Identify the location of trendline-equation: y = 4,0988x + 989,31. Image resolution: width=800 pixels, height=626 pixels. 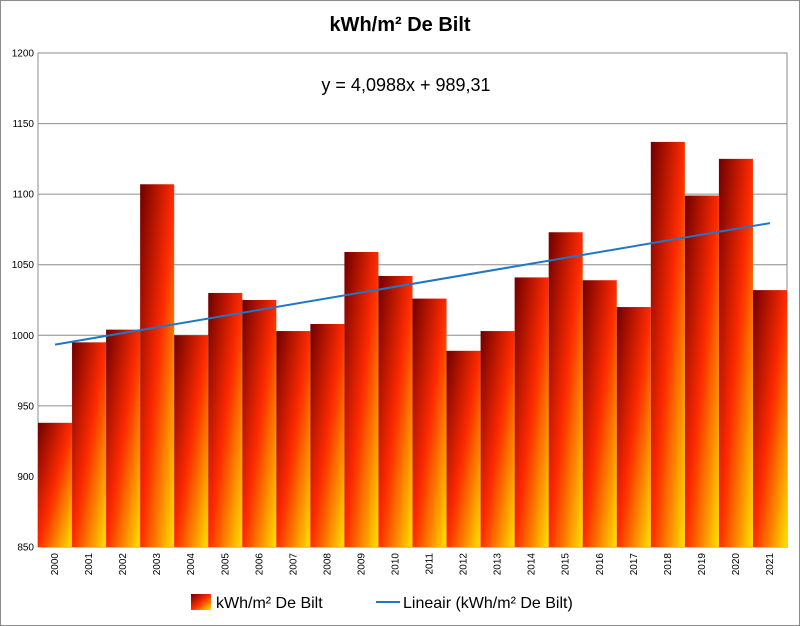
(405, 85).